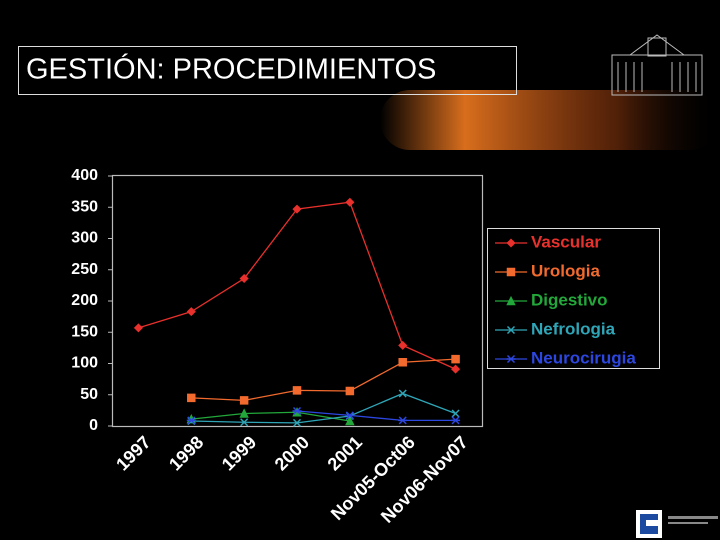 The image size is (720, 540). What do you see at coordinates (84, 269) in the screenshot?
I see `y-tick-label: 250` at bounding box center [84, 269].